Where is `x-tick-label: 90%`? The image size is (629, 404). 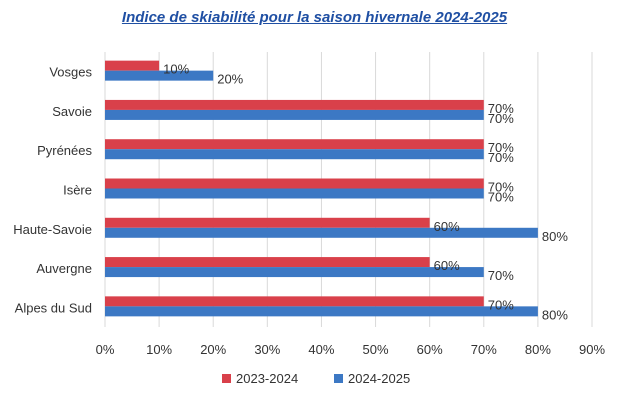
x-tick-label: 90% is located at coordinates (592, 349).